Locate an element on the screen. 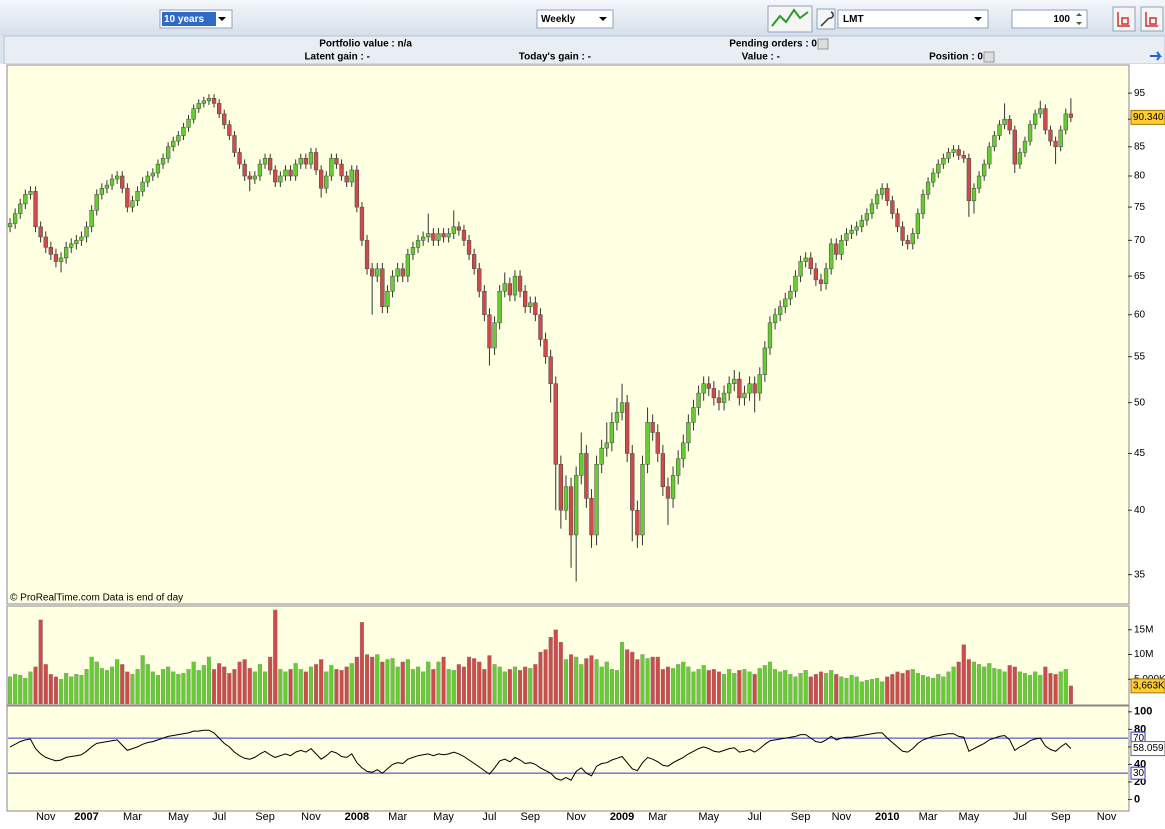  interval-select is located at coordinates (575, 19).